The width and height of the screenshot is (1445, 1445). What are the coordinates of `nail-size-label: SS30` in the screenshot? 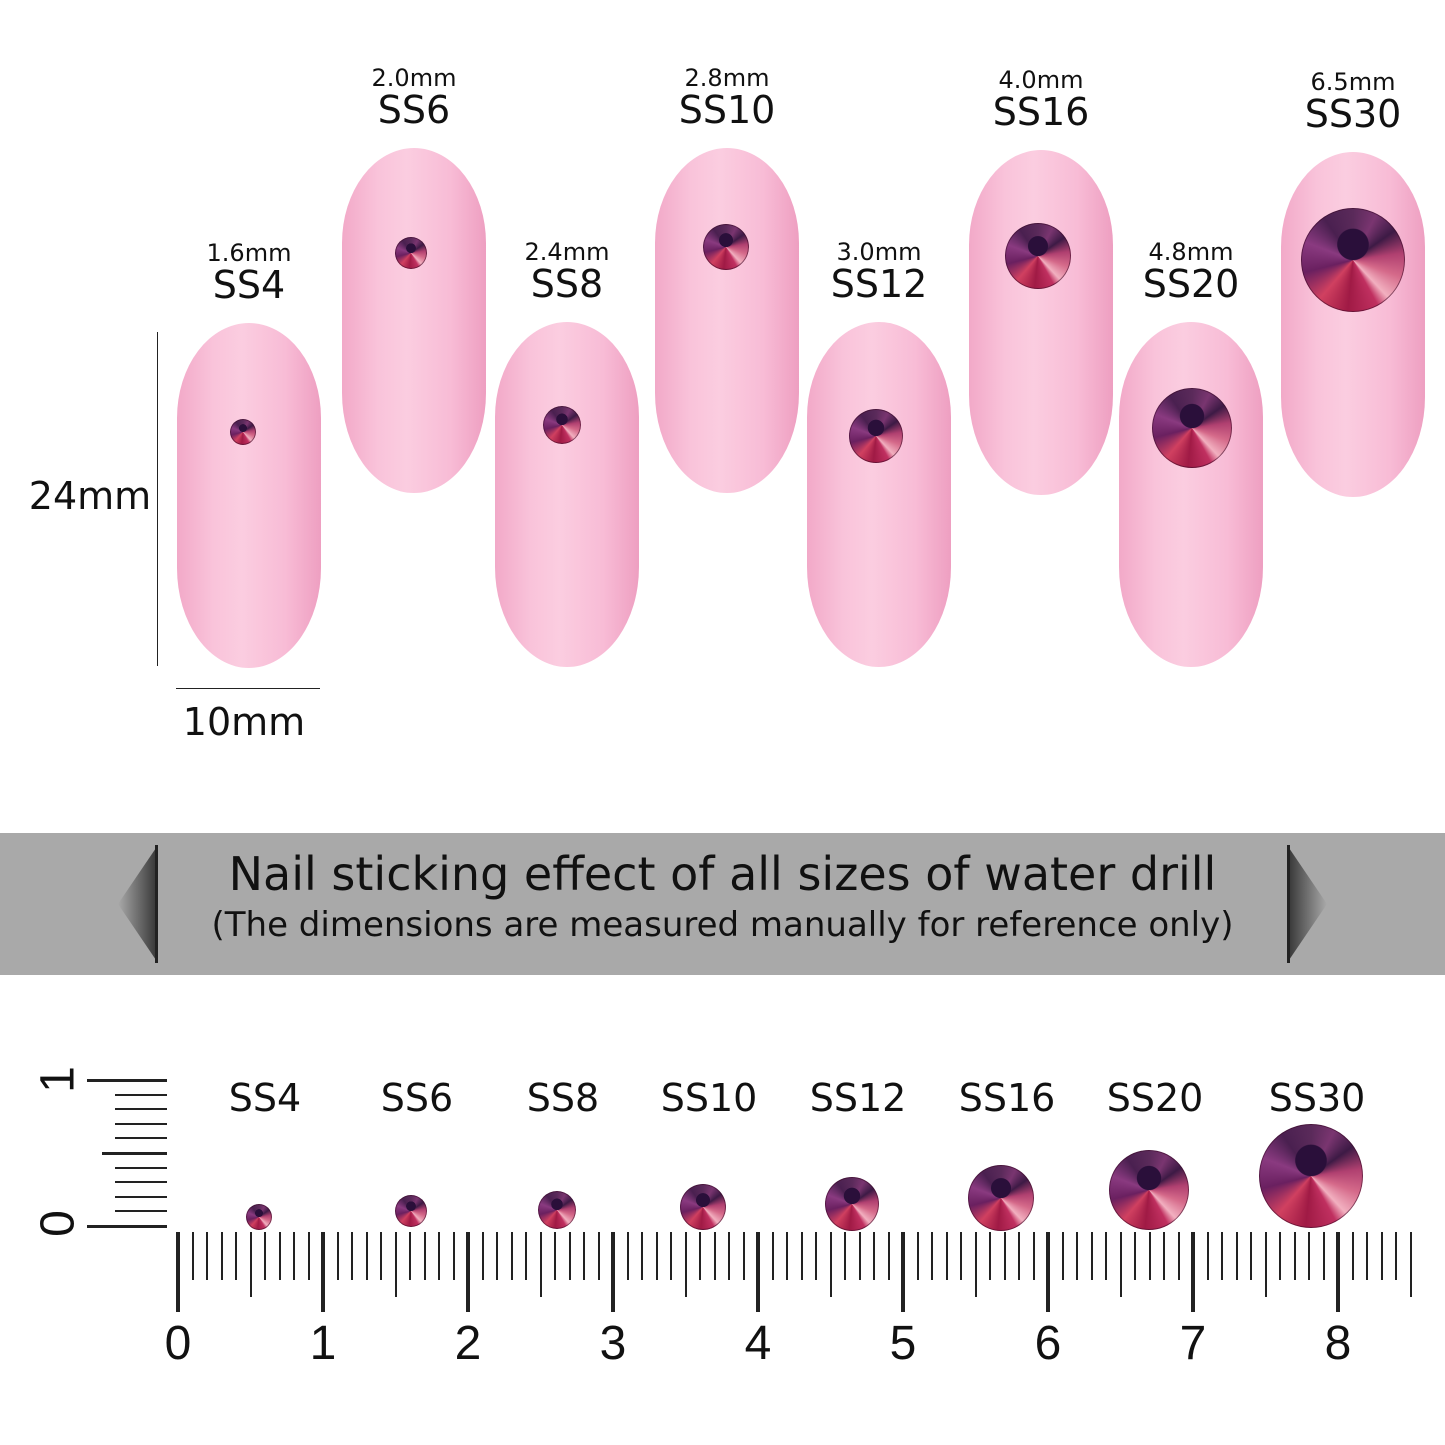 It's located at (1353, 114).